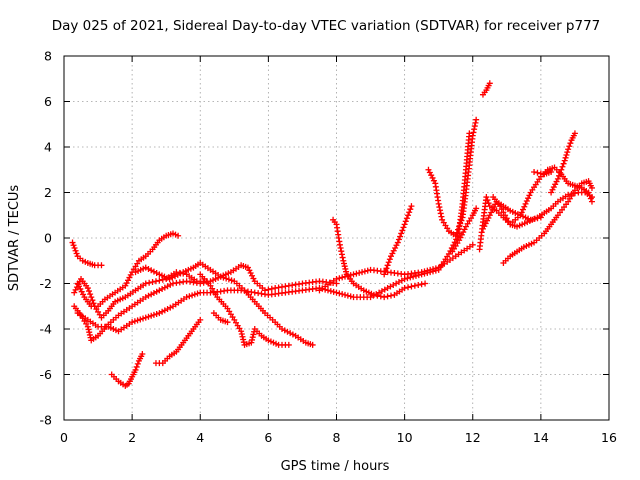 This screenshot has width=640, height=480. Describe the element at coordinates (337, 437) in the screenshot. I see `x-tick-label: 8` at that location.